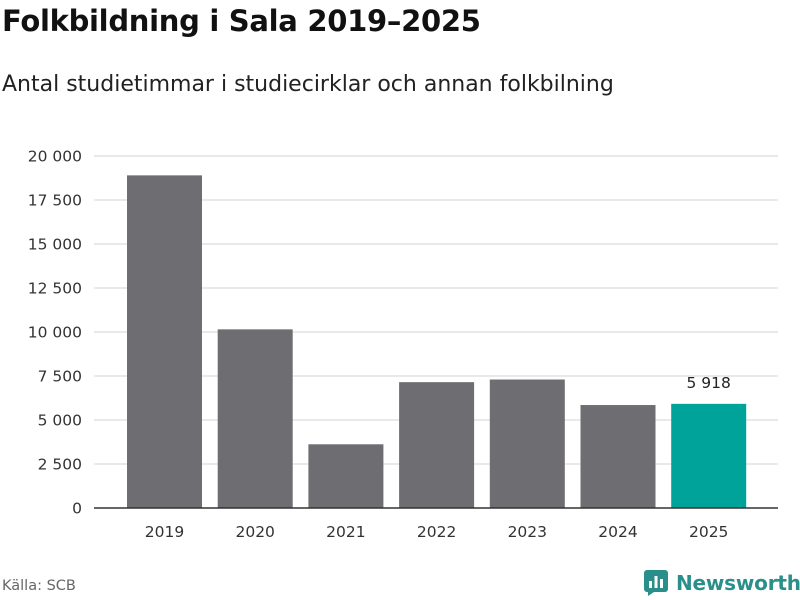 The image size is (800, 600). I want to click on brand-logo: Newsworthy, so click(722, 583).